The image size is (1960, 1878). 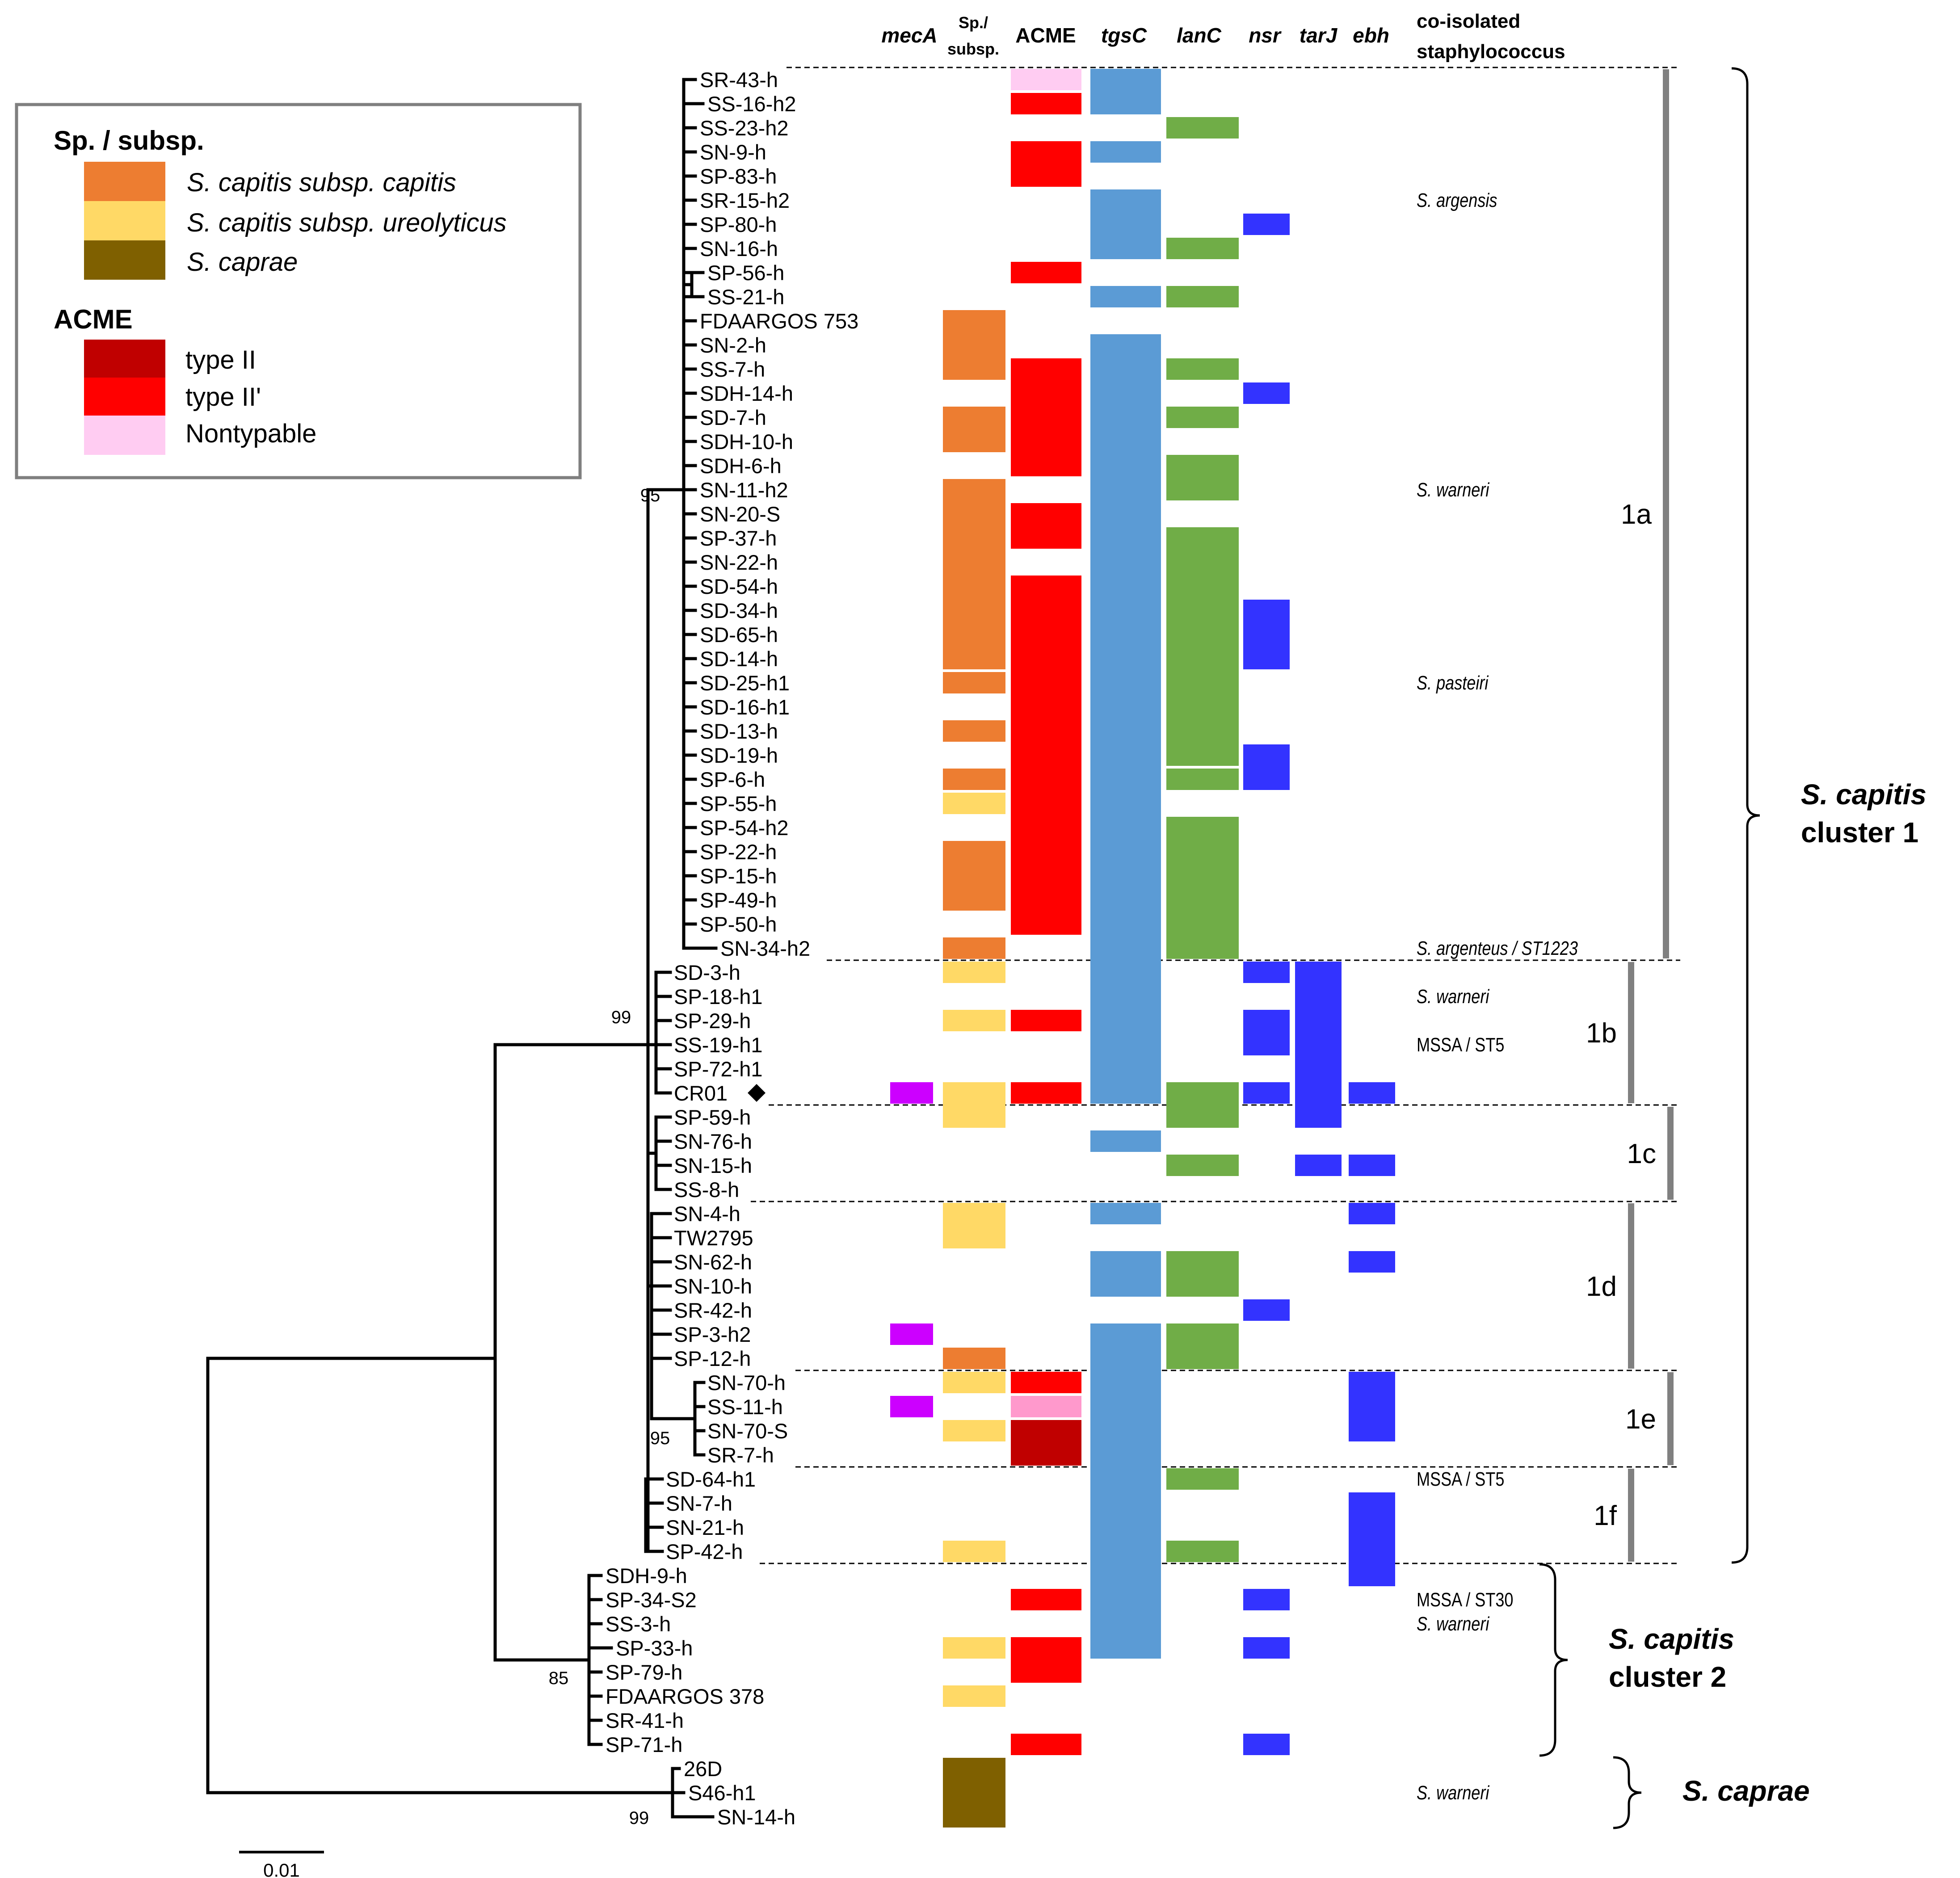 What do you see at coordinates (281, 1869) in the screenshot?
I see `scale-bar-label: 0.01` at bounding box center [281, 1869].